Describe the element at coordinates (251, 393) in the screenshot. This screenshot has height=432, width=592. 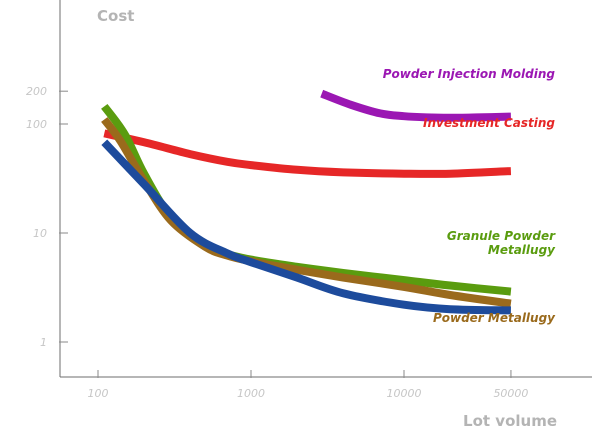
I see `x-tick-label: 1000` at that location.